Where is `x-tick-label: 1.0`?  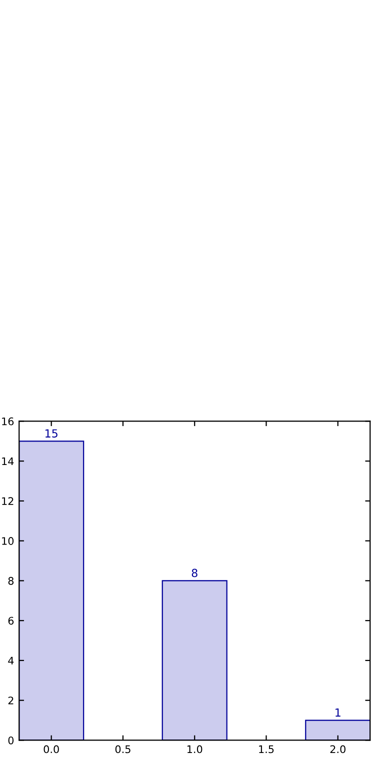 x-tick-label: 1.0 is located at coordinates (194, 749).